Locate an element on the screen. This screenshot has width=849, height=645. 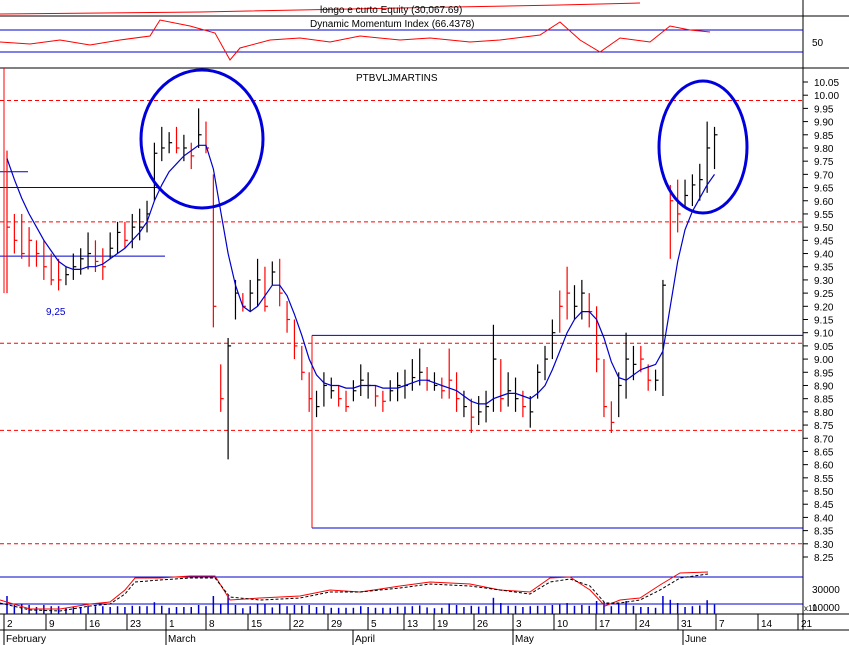
equity-title: longo e curto Equity (30,067.69) is located at coordinates (391, 10).